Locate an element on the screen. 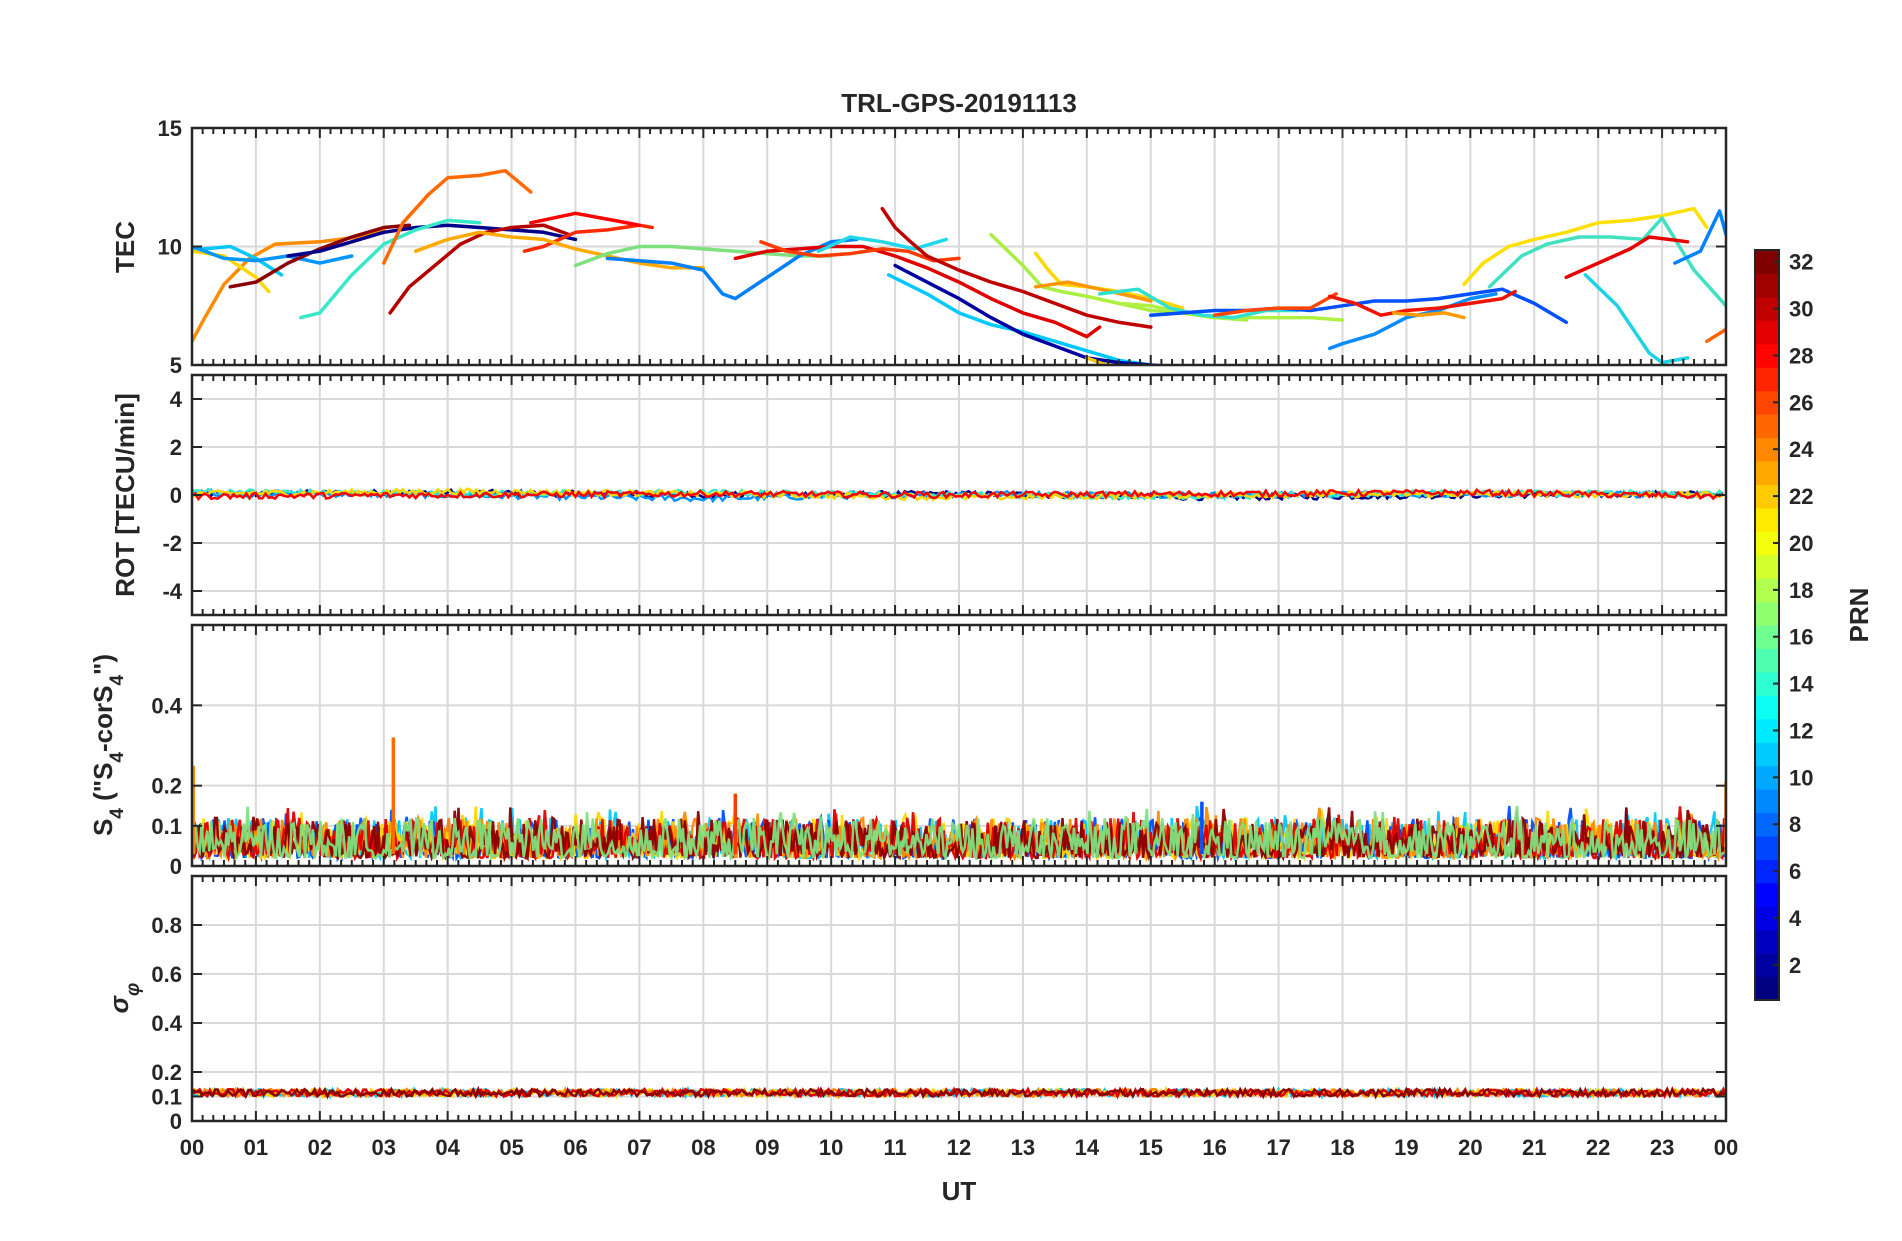 Image resolution: width=1902 pixels, height=1241 pixels. colorbar-tick-label: 24 is located at coordinates (1801, 449).